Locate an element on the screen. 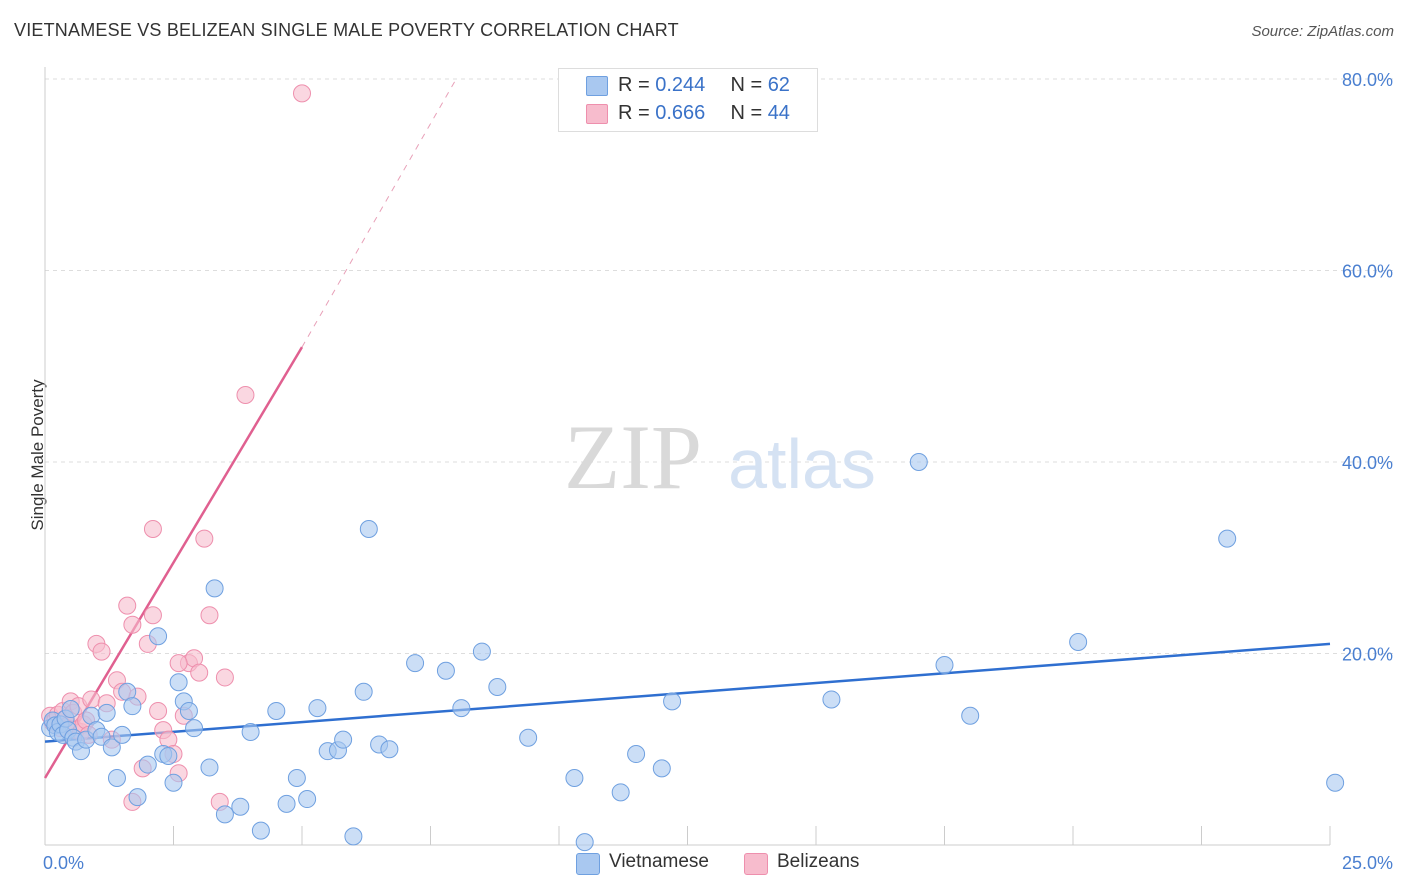 The width and height of the screenshot is (1406, 892). y-tick-label: 40.0% is located at coordinates (1367, 463).